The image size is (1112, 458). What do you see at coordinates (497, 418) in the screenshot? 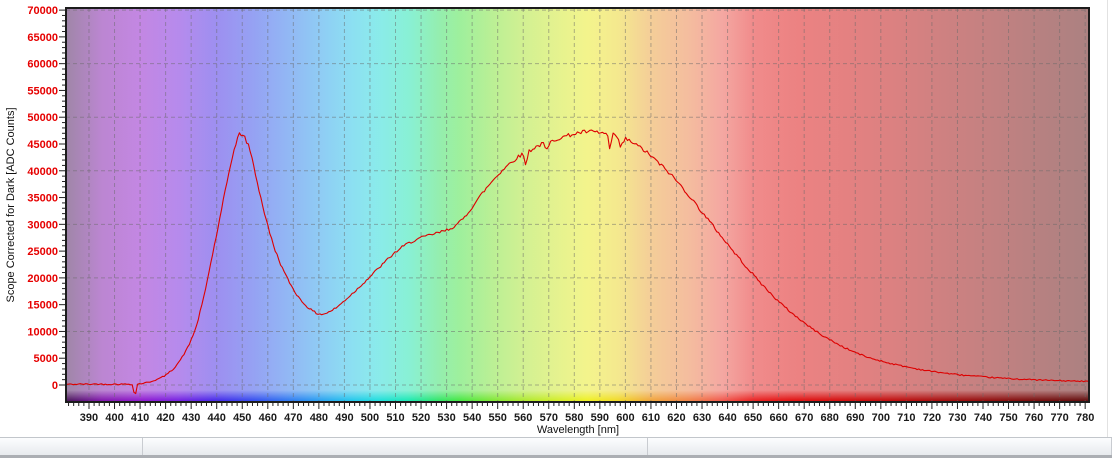
I see `x-tick-label: 550` at bounding box center [497, 418].